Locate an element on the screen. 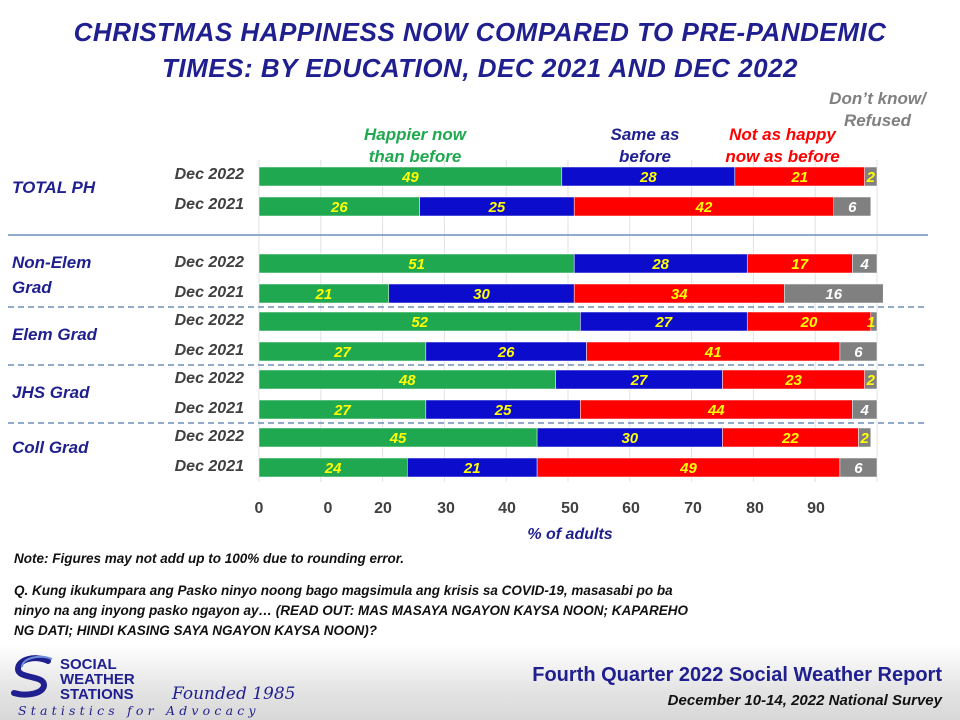  bar-value-label: 20 is located at coordinates (809, 322).